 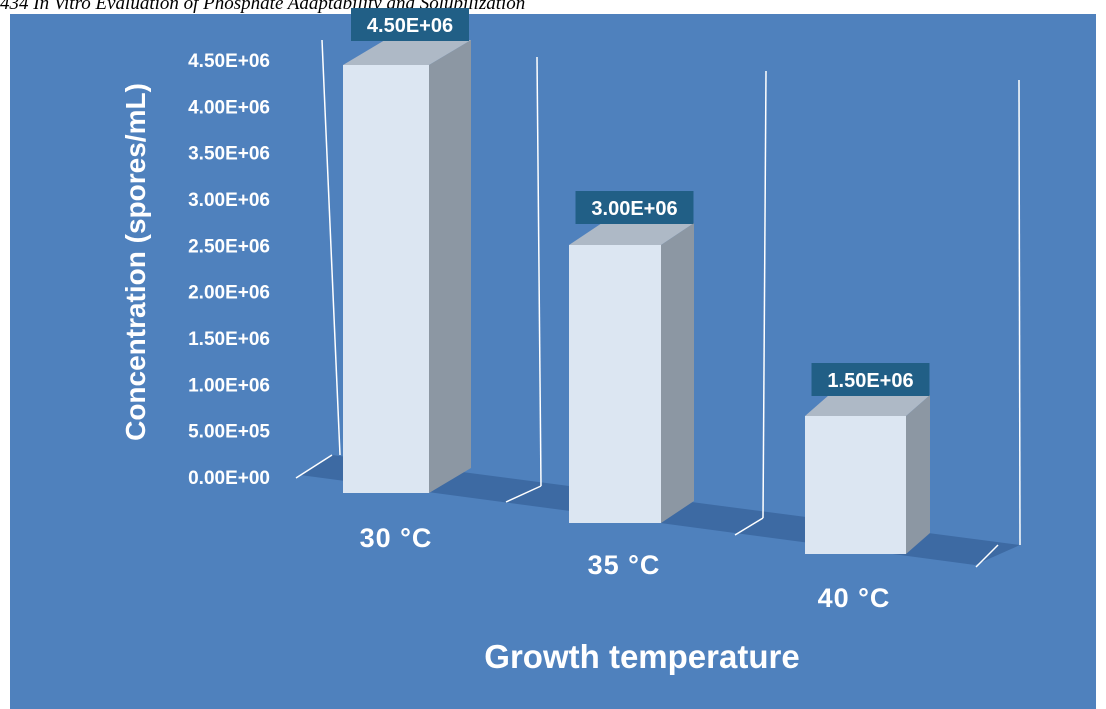 I want to click on y-tick-label: 0.00E+00, so click(x=229, y=478).